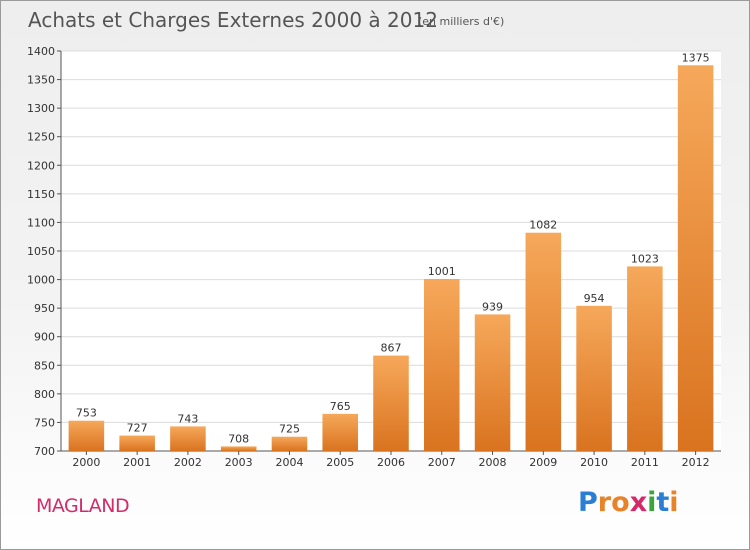 The height and width of the screenshot is (550, 750). What do you see at coordinates (41, 51) in the screenshot?
I see `y-tick-label: 1400` at bounding box center [41, 51].